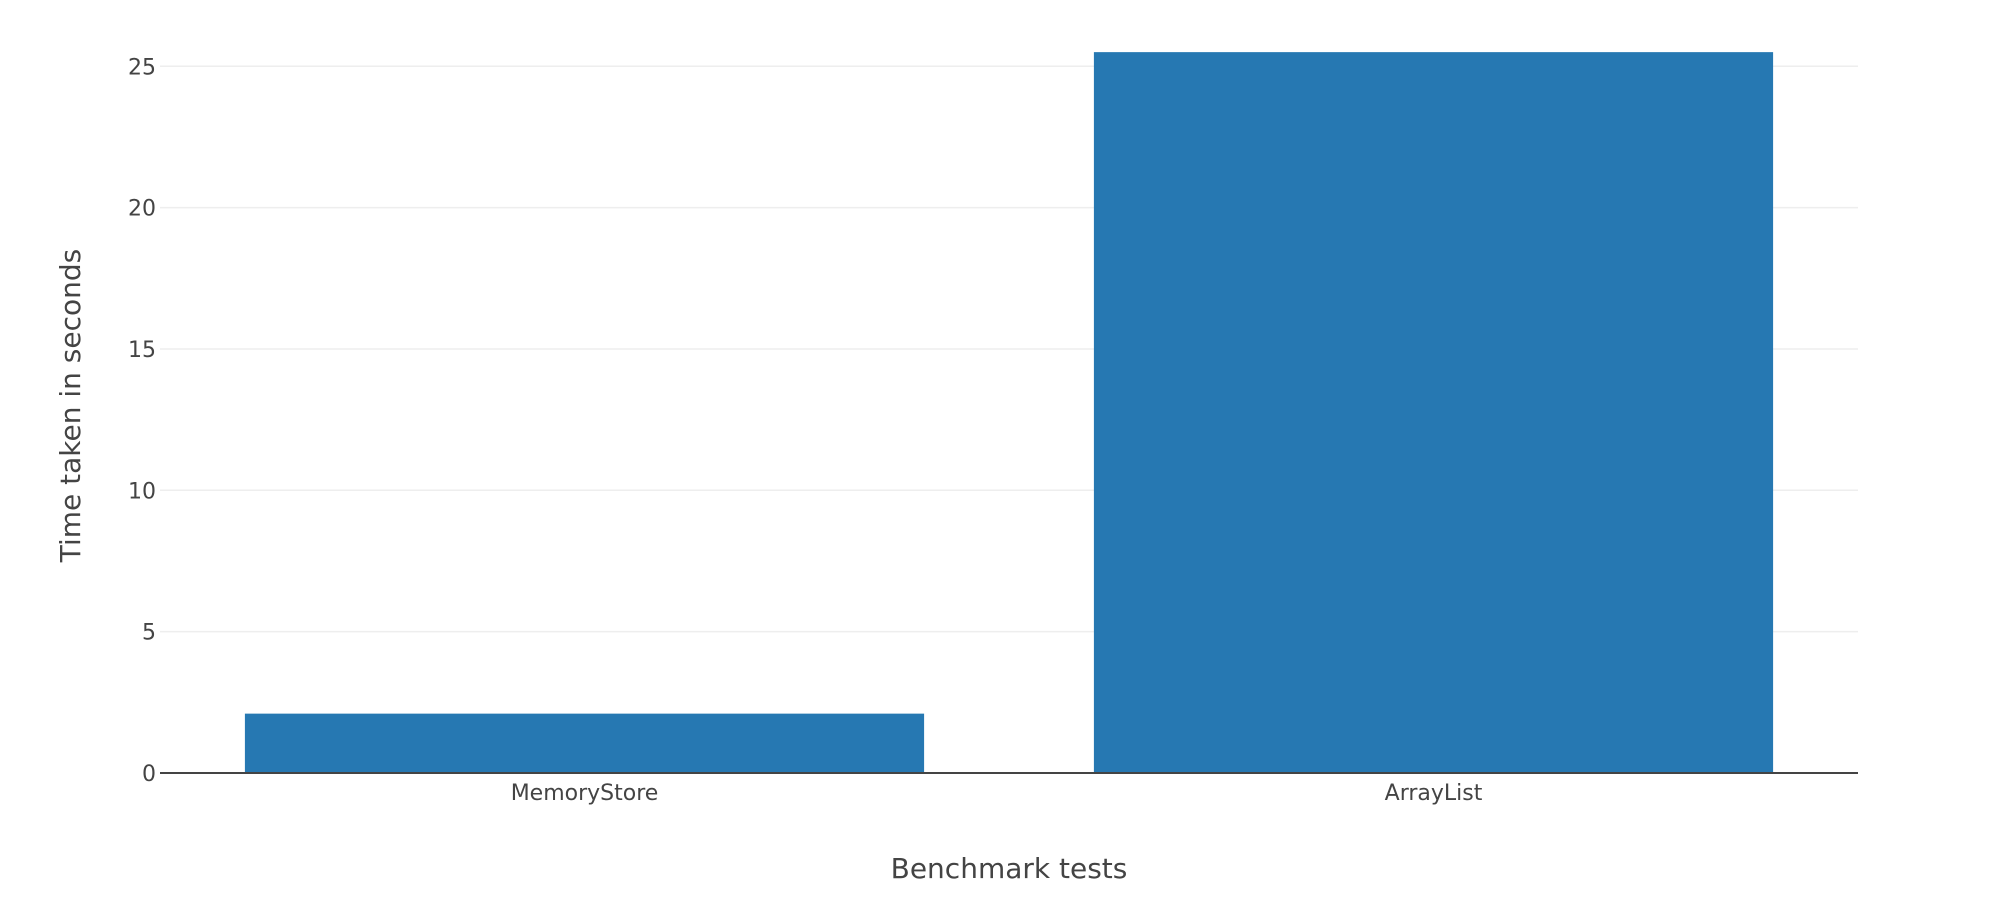 Image resolution: width=1996 pixels, height=924 pixels. I want to click on x-tick-label: MemoryStore, so click(585, 793).